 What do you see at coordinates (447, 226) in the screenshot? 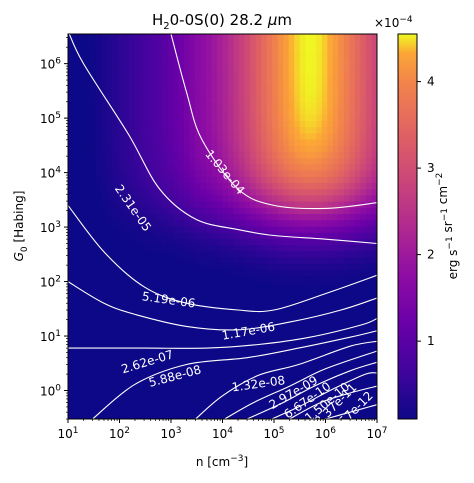
I see `colorbar-label: erg s−1 sr−1 cm−2` at bounding box center [447, 226].